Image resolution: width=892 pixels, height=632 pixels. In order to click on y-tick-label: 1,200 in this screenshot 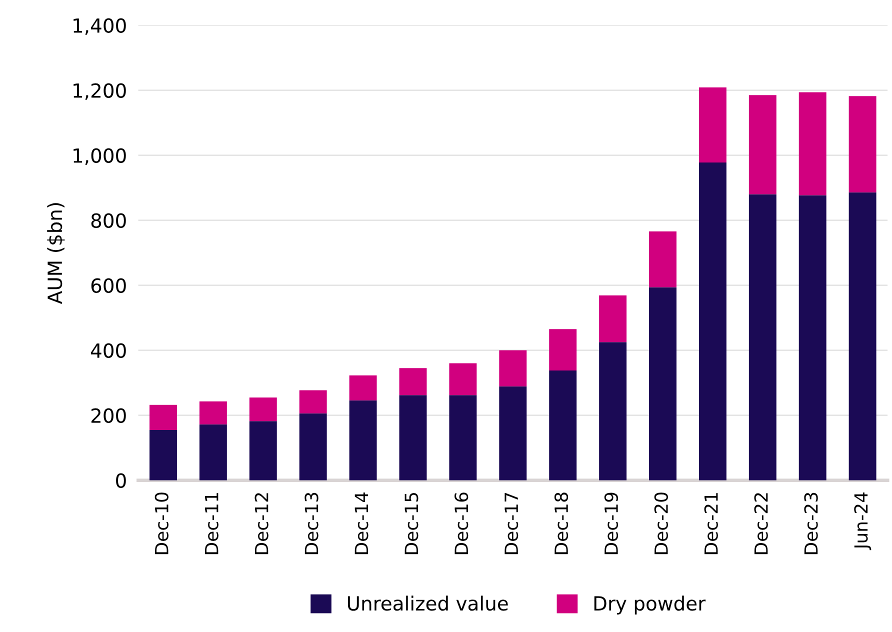, I will do `click(100, 91)`.